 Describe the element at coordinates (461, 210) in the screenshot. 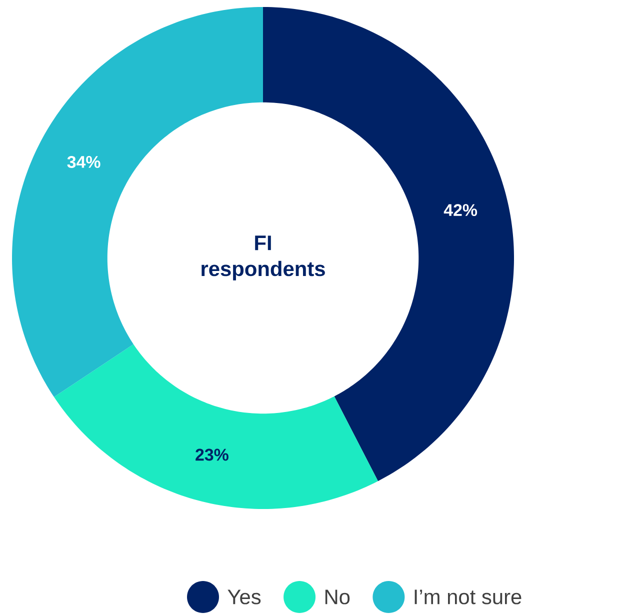

I see `data-label: 42%` at that location.